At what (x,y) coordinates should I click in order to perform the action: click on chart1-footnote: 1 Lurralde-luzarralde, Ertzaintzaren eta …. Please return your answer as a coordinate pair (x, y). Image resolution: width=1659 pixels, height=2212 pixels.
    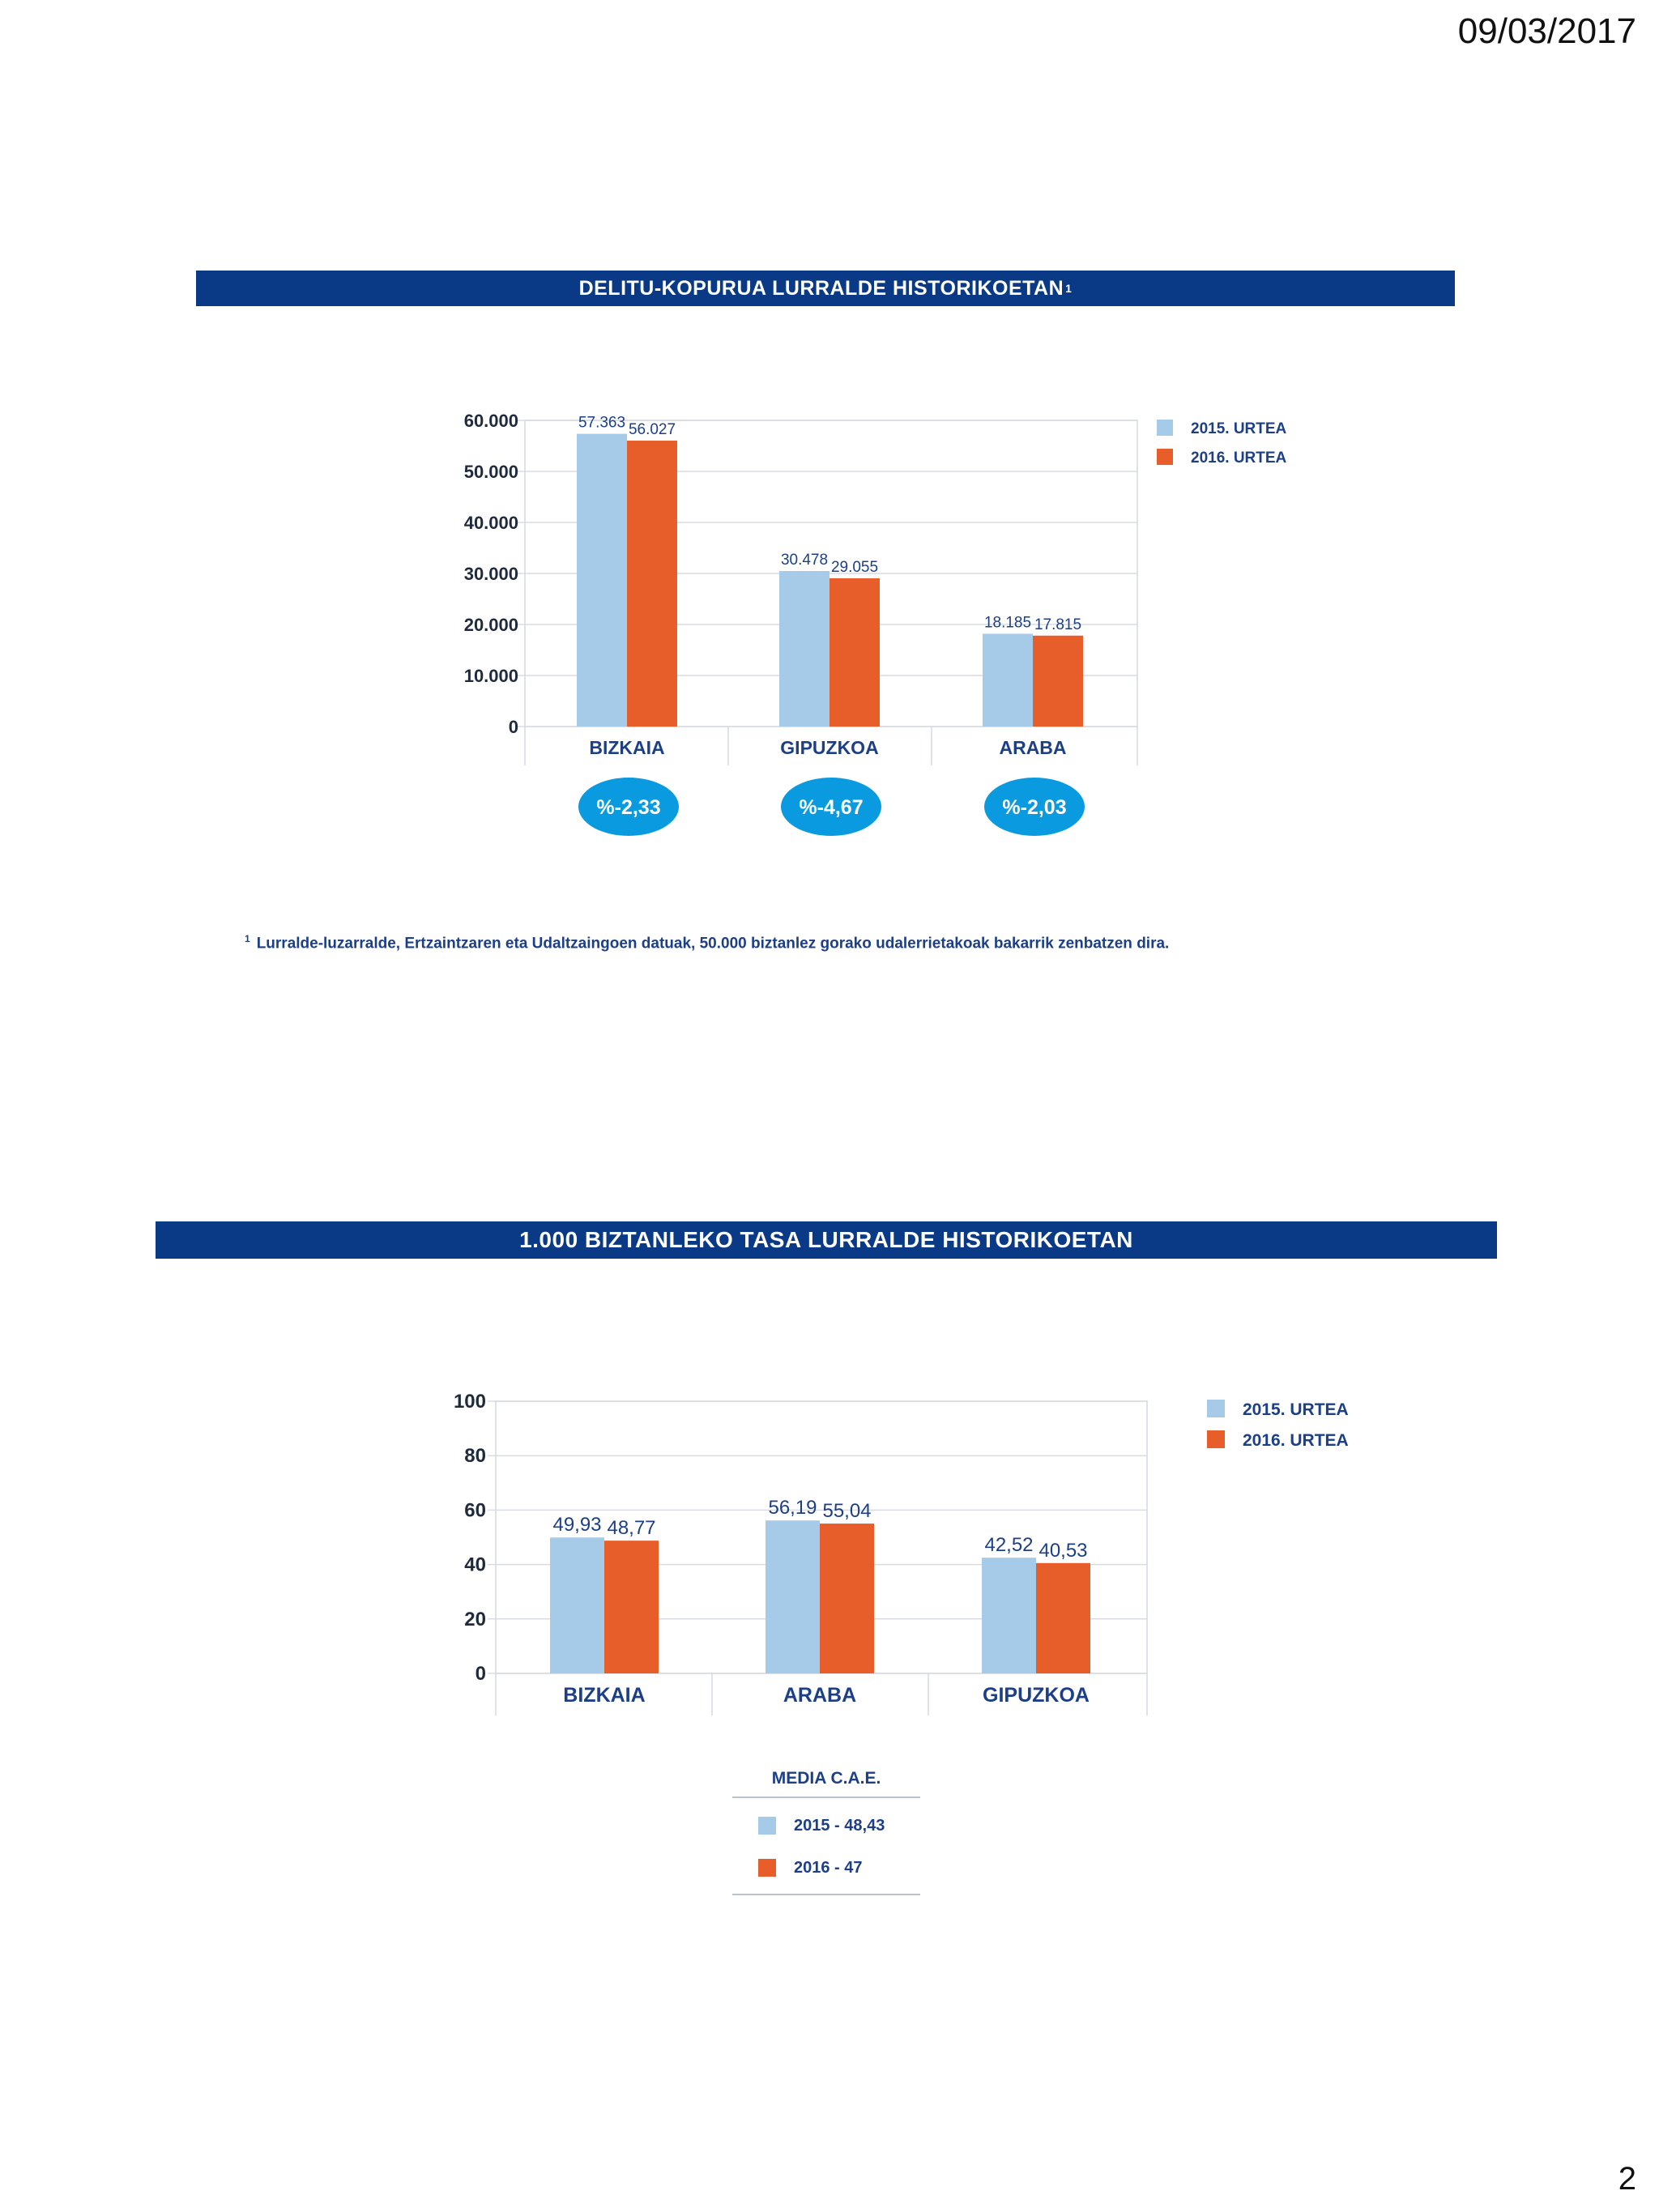
    Looking at the image, I should click on (707, 943).